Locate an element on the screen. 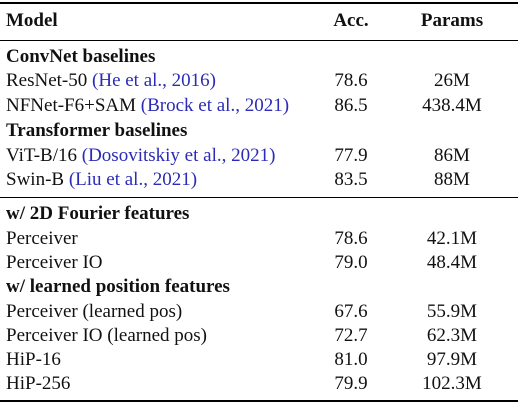  model-name: NFNet-F6+SAM is located at coordinates (71, 105).